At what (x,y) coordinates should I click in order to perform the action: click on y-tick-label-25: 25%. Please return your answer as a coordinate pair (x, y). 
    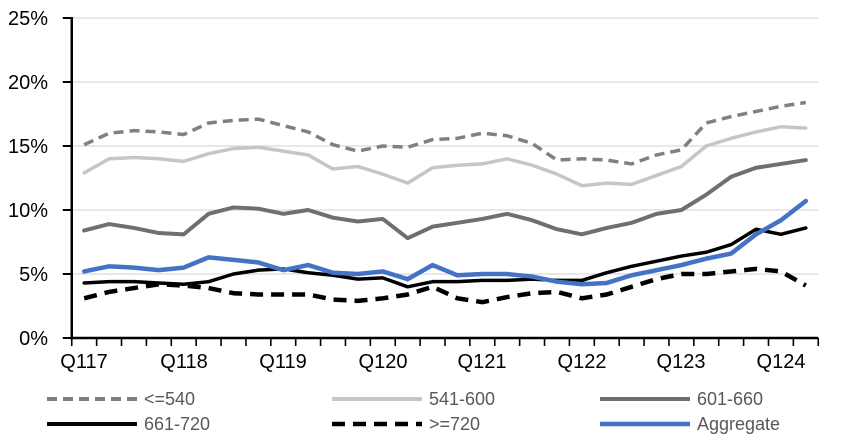
    Looking at the image, I should click on (28, 19).